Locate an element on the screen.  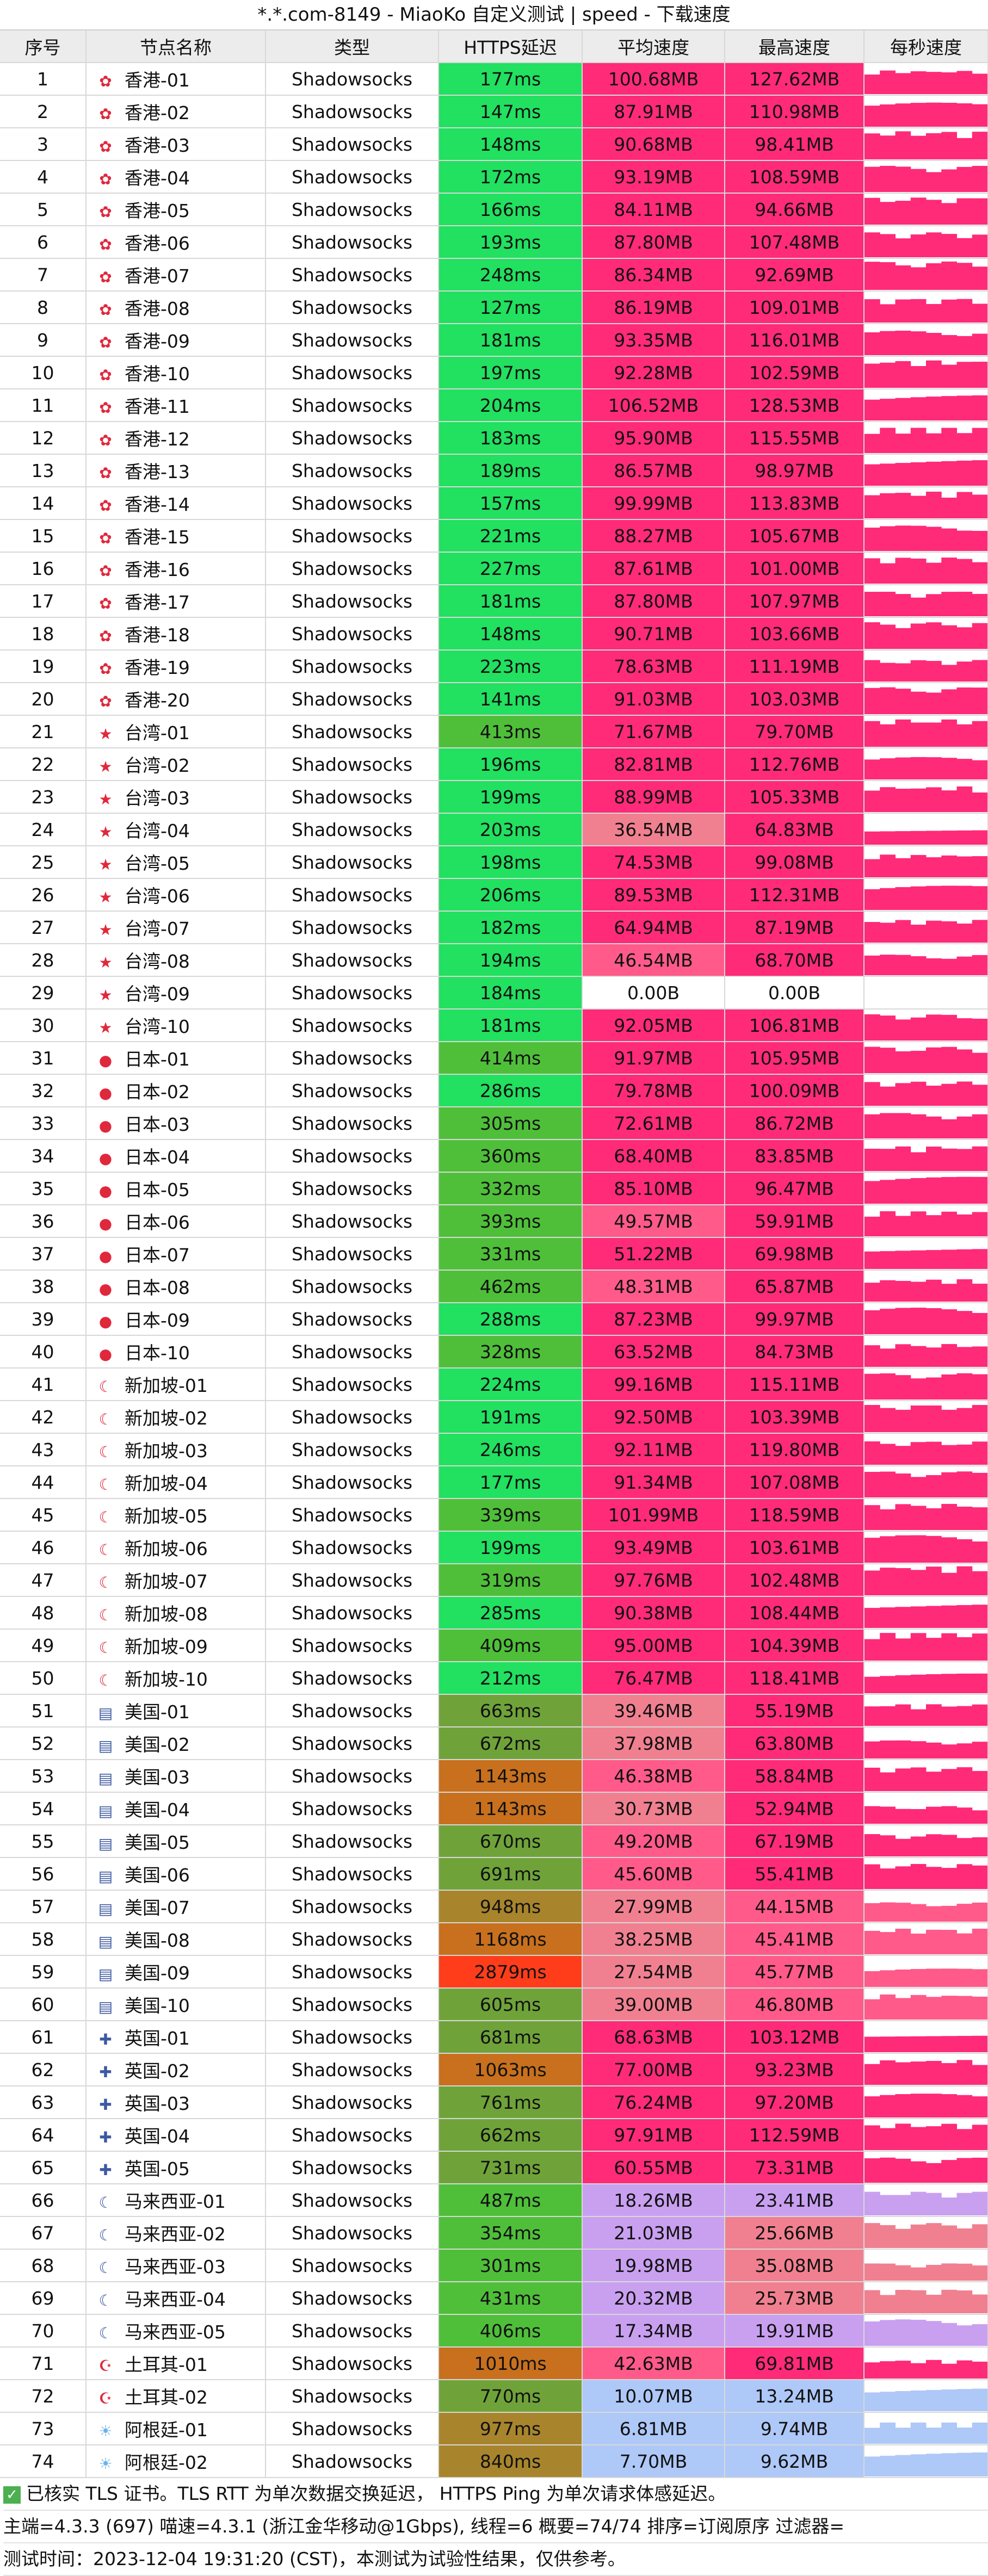
node-name-cell: ☾ 新加坡-01 is located at coordinates (176, 1384).